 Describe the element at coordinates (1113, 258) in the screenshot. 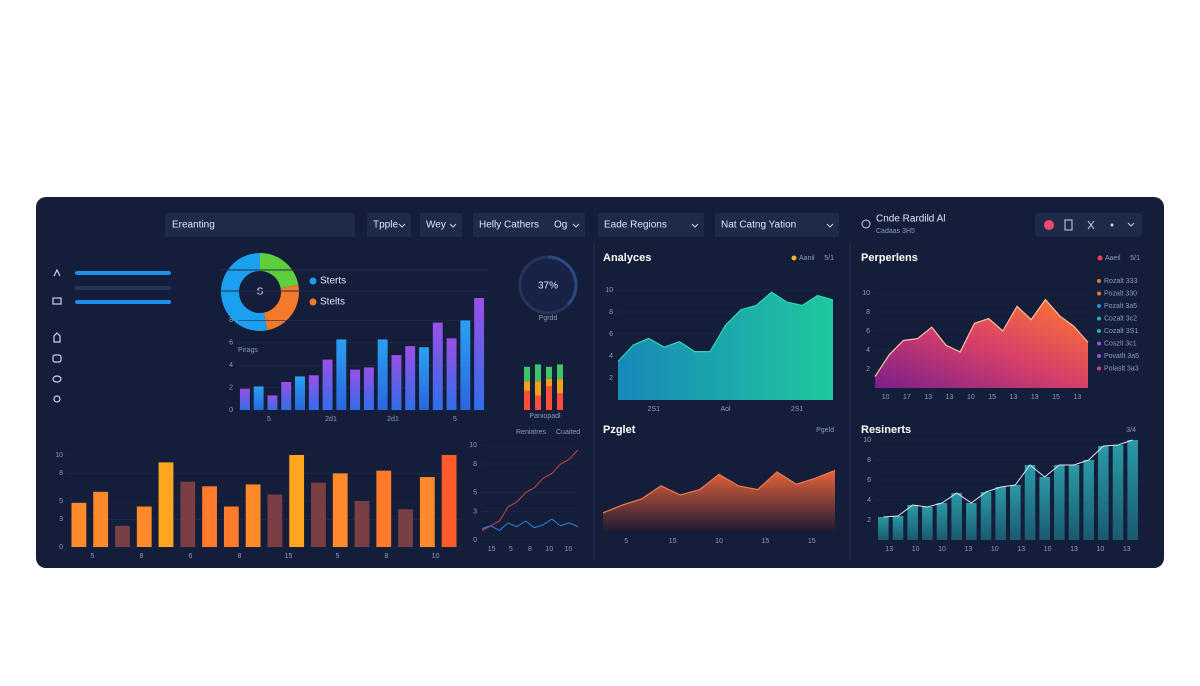

I see `legend-label: Aaeil` at that location.